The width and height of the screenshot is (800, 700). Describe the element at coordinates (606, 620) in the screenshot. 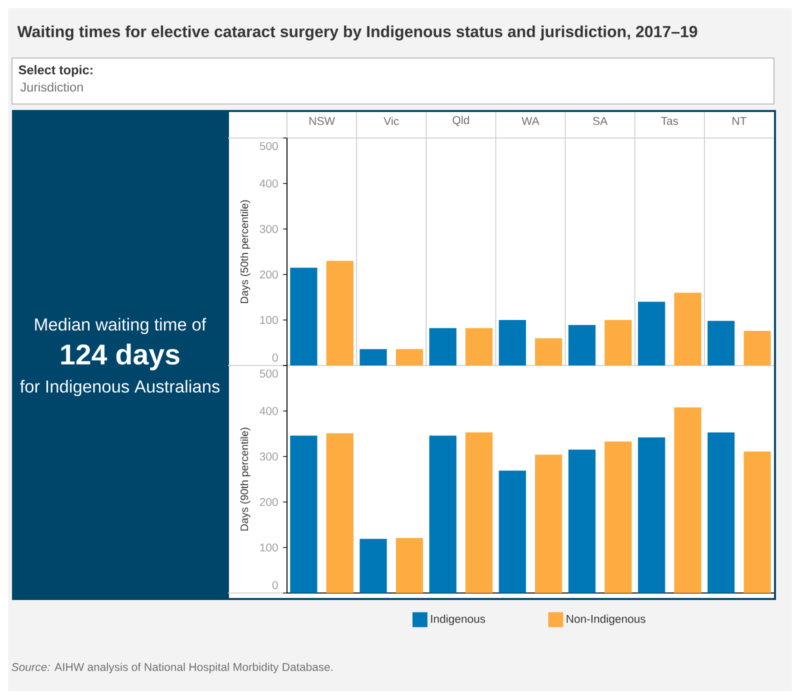

I see `legend-label: Non-Indigenous` at that location.